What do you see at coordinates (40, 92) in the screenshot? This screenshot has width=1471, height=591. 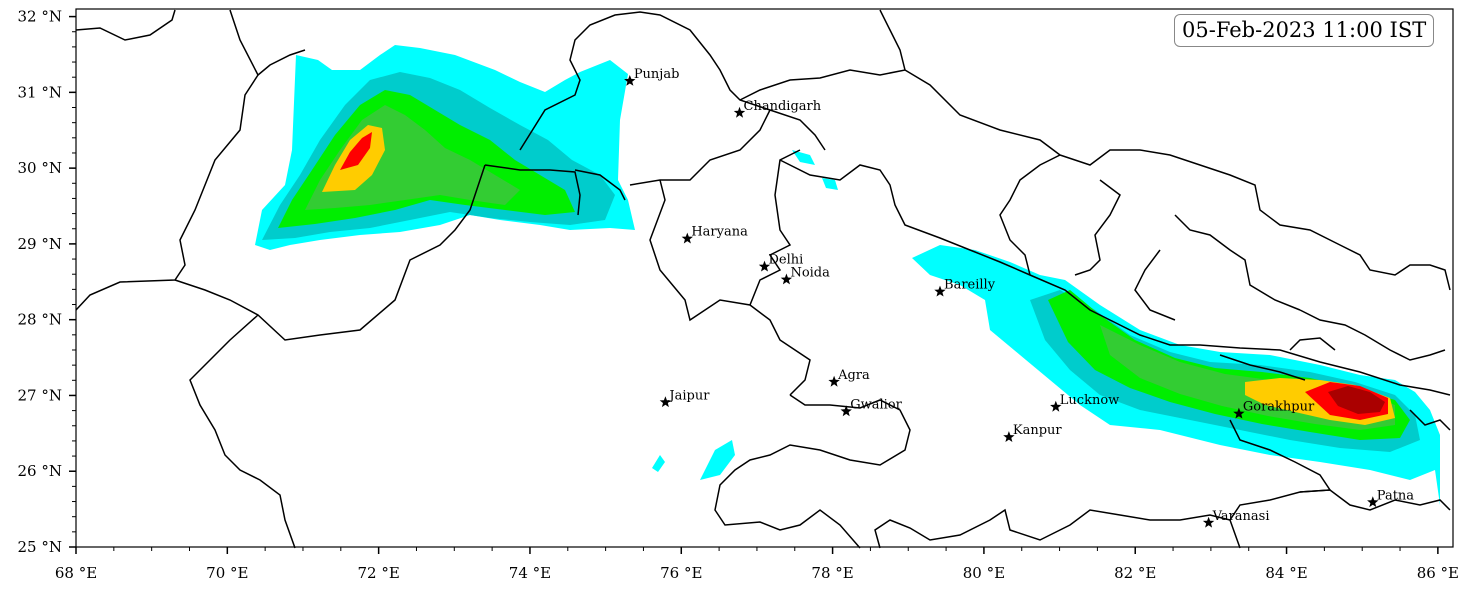 I see `y-tick-label: 31 °N` at bounding box center [40, 92].